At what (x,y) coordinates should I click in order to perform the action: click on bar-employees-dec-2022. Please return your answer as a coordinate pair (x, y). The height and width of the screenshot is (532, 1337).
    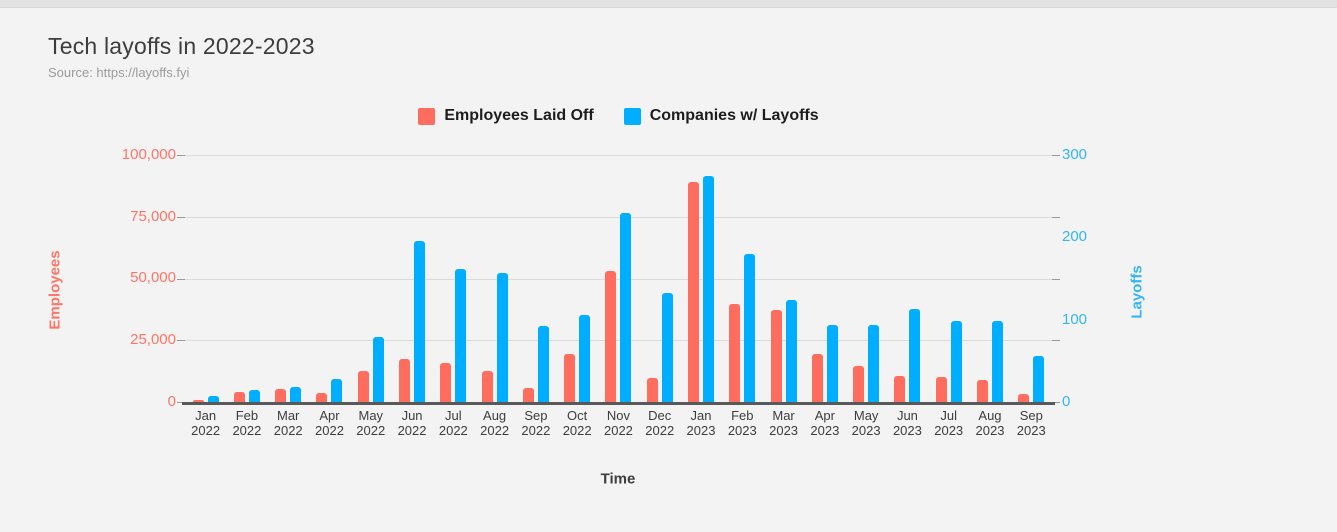
    Looking at the image, I should click on (652, 389).